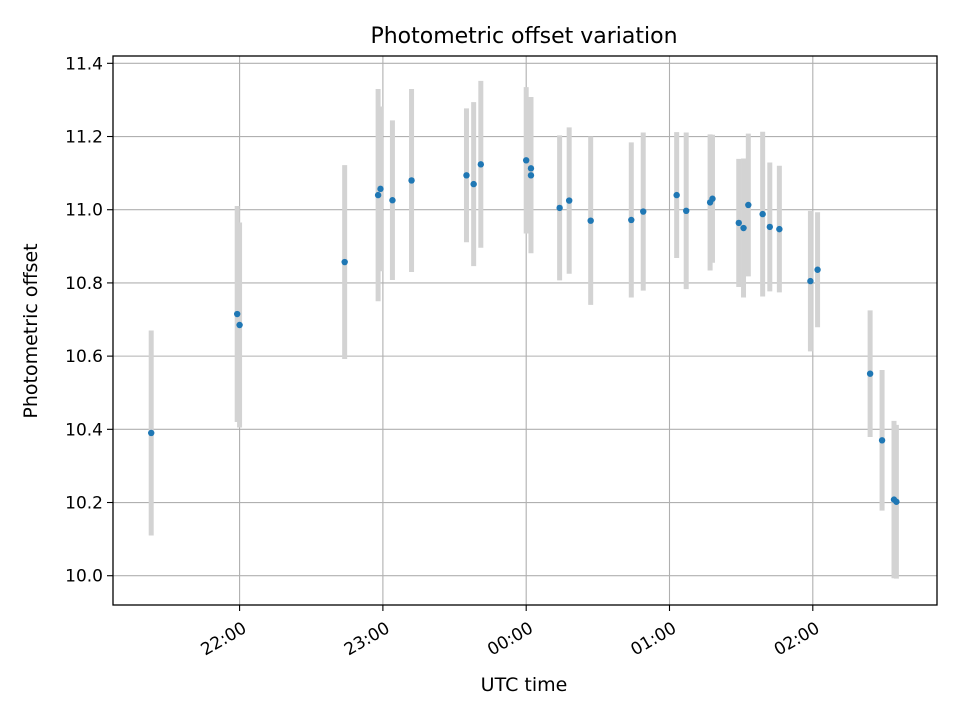 Image resolution: width=960 pixels, height=720 pixels. Describe the element at coordinates (224, 639) in the screenshot. I see `x-tick-label: 22:00` at that location.